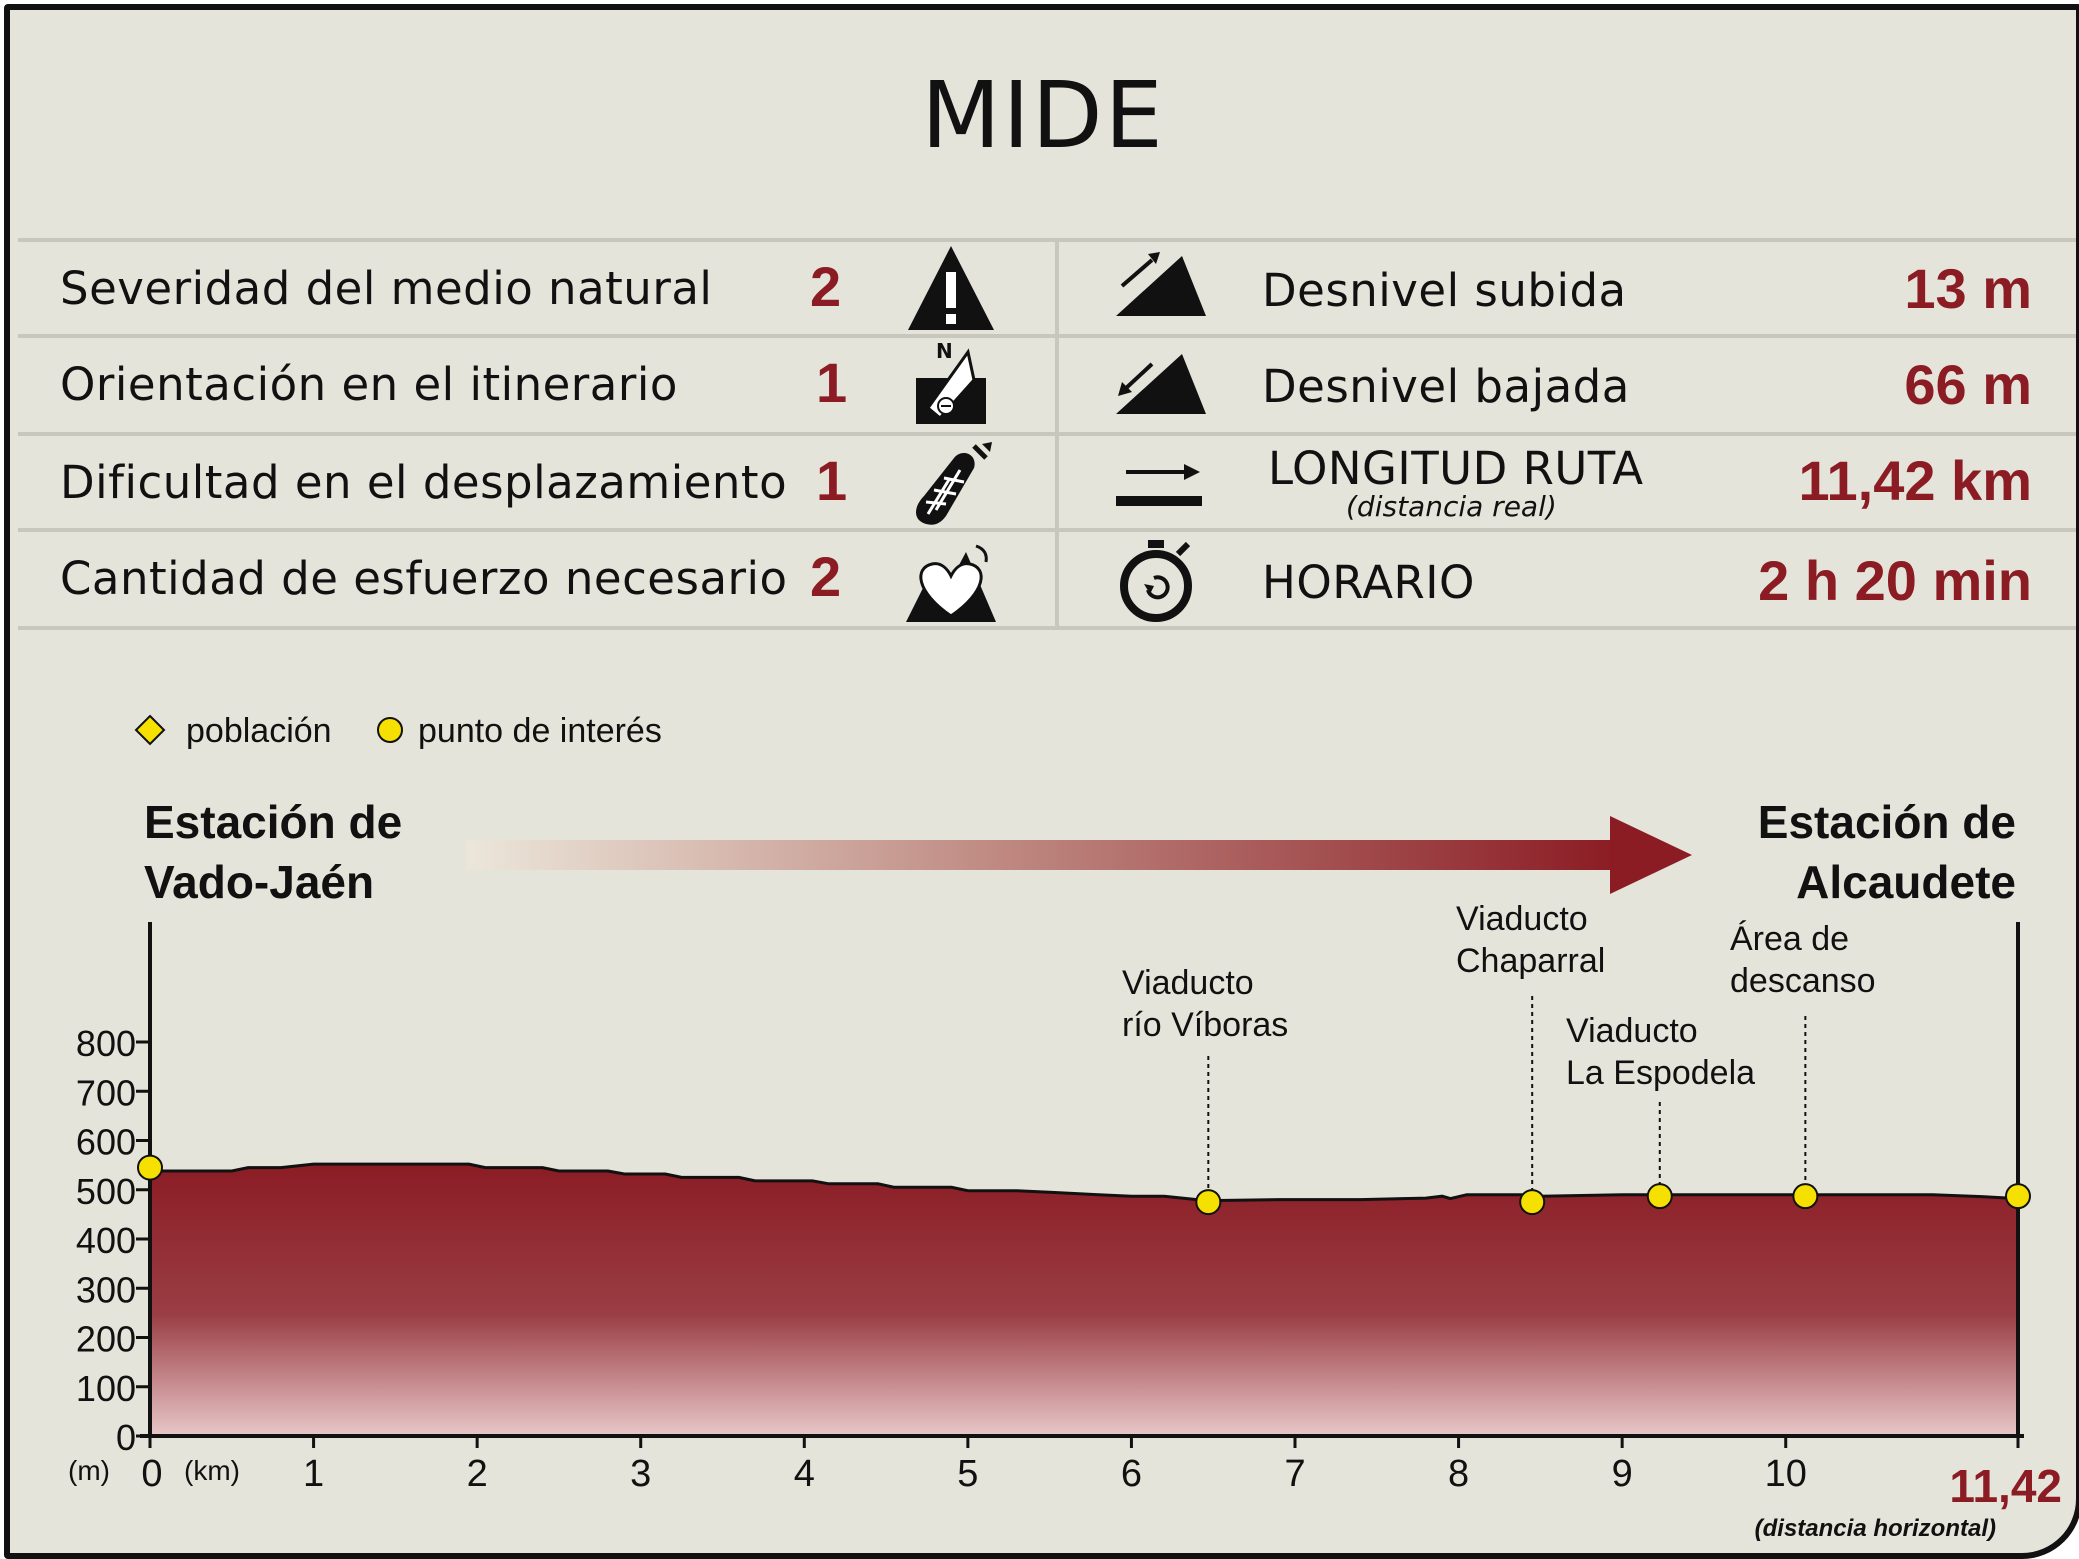 This screenshot has height=1559, width=2079. Describe the element at coordinates (1906, 882) in the screenshot. I see `end-station-label: Alcaudete` at that location.